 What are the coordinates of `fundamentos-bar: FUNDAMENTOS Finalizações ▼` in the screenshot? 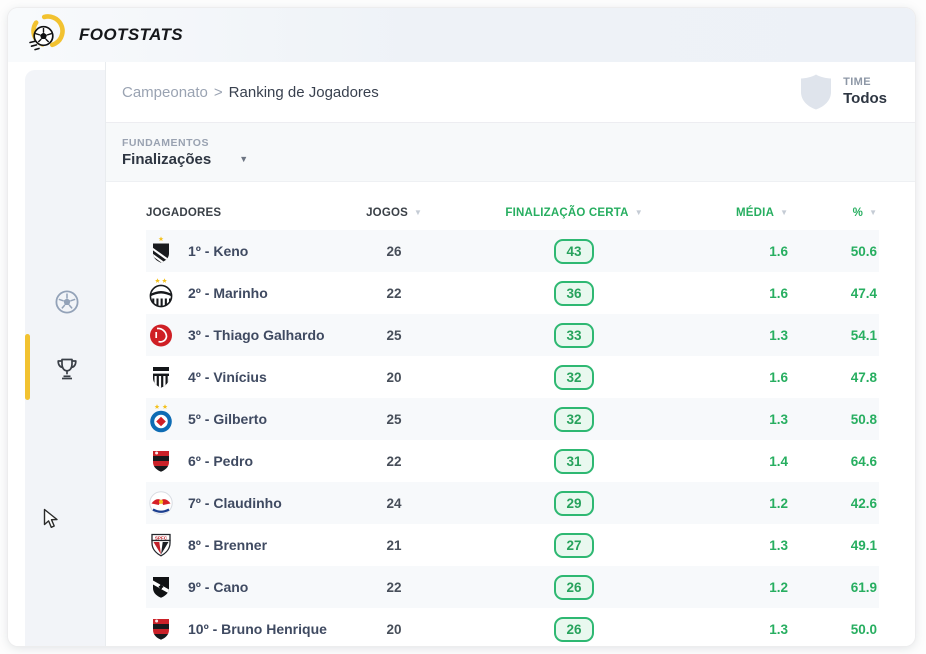 It's located at (510, 152).